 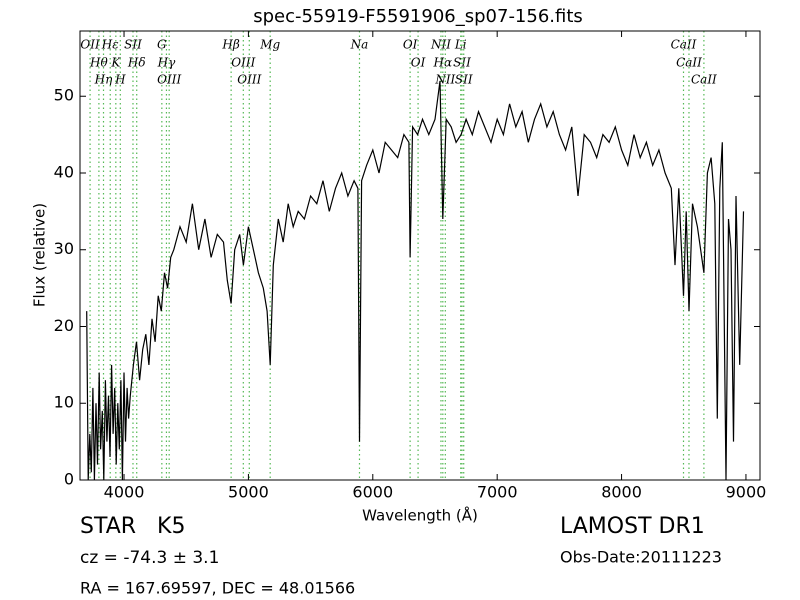 What do you see at coordinates (120, 80) in the screenshot?
I see `spectral-line-label: H` at bounding box center [120, 80].